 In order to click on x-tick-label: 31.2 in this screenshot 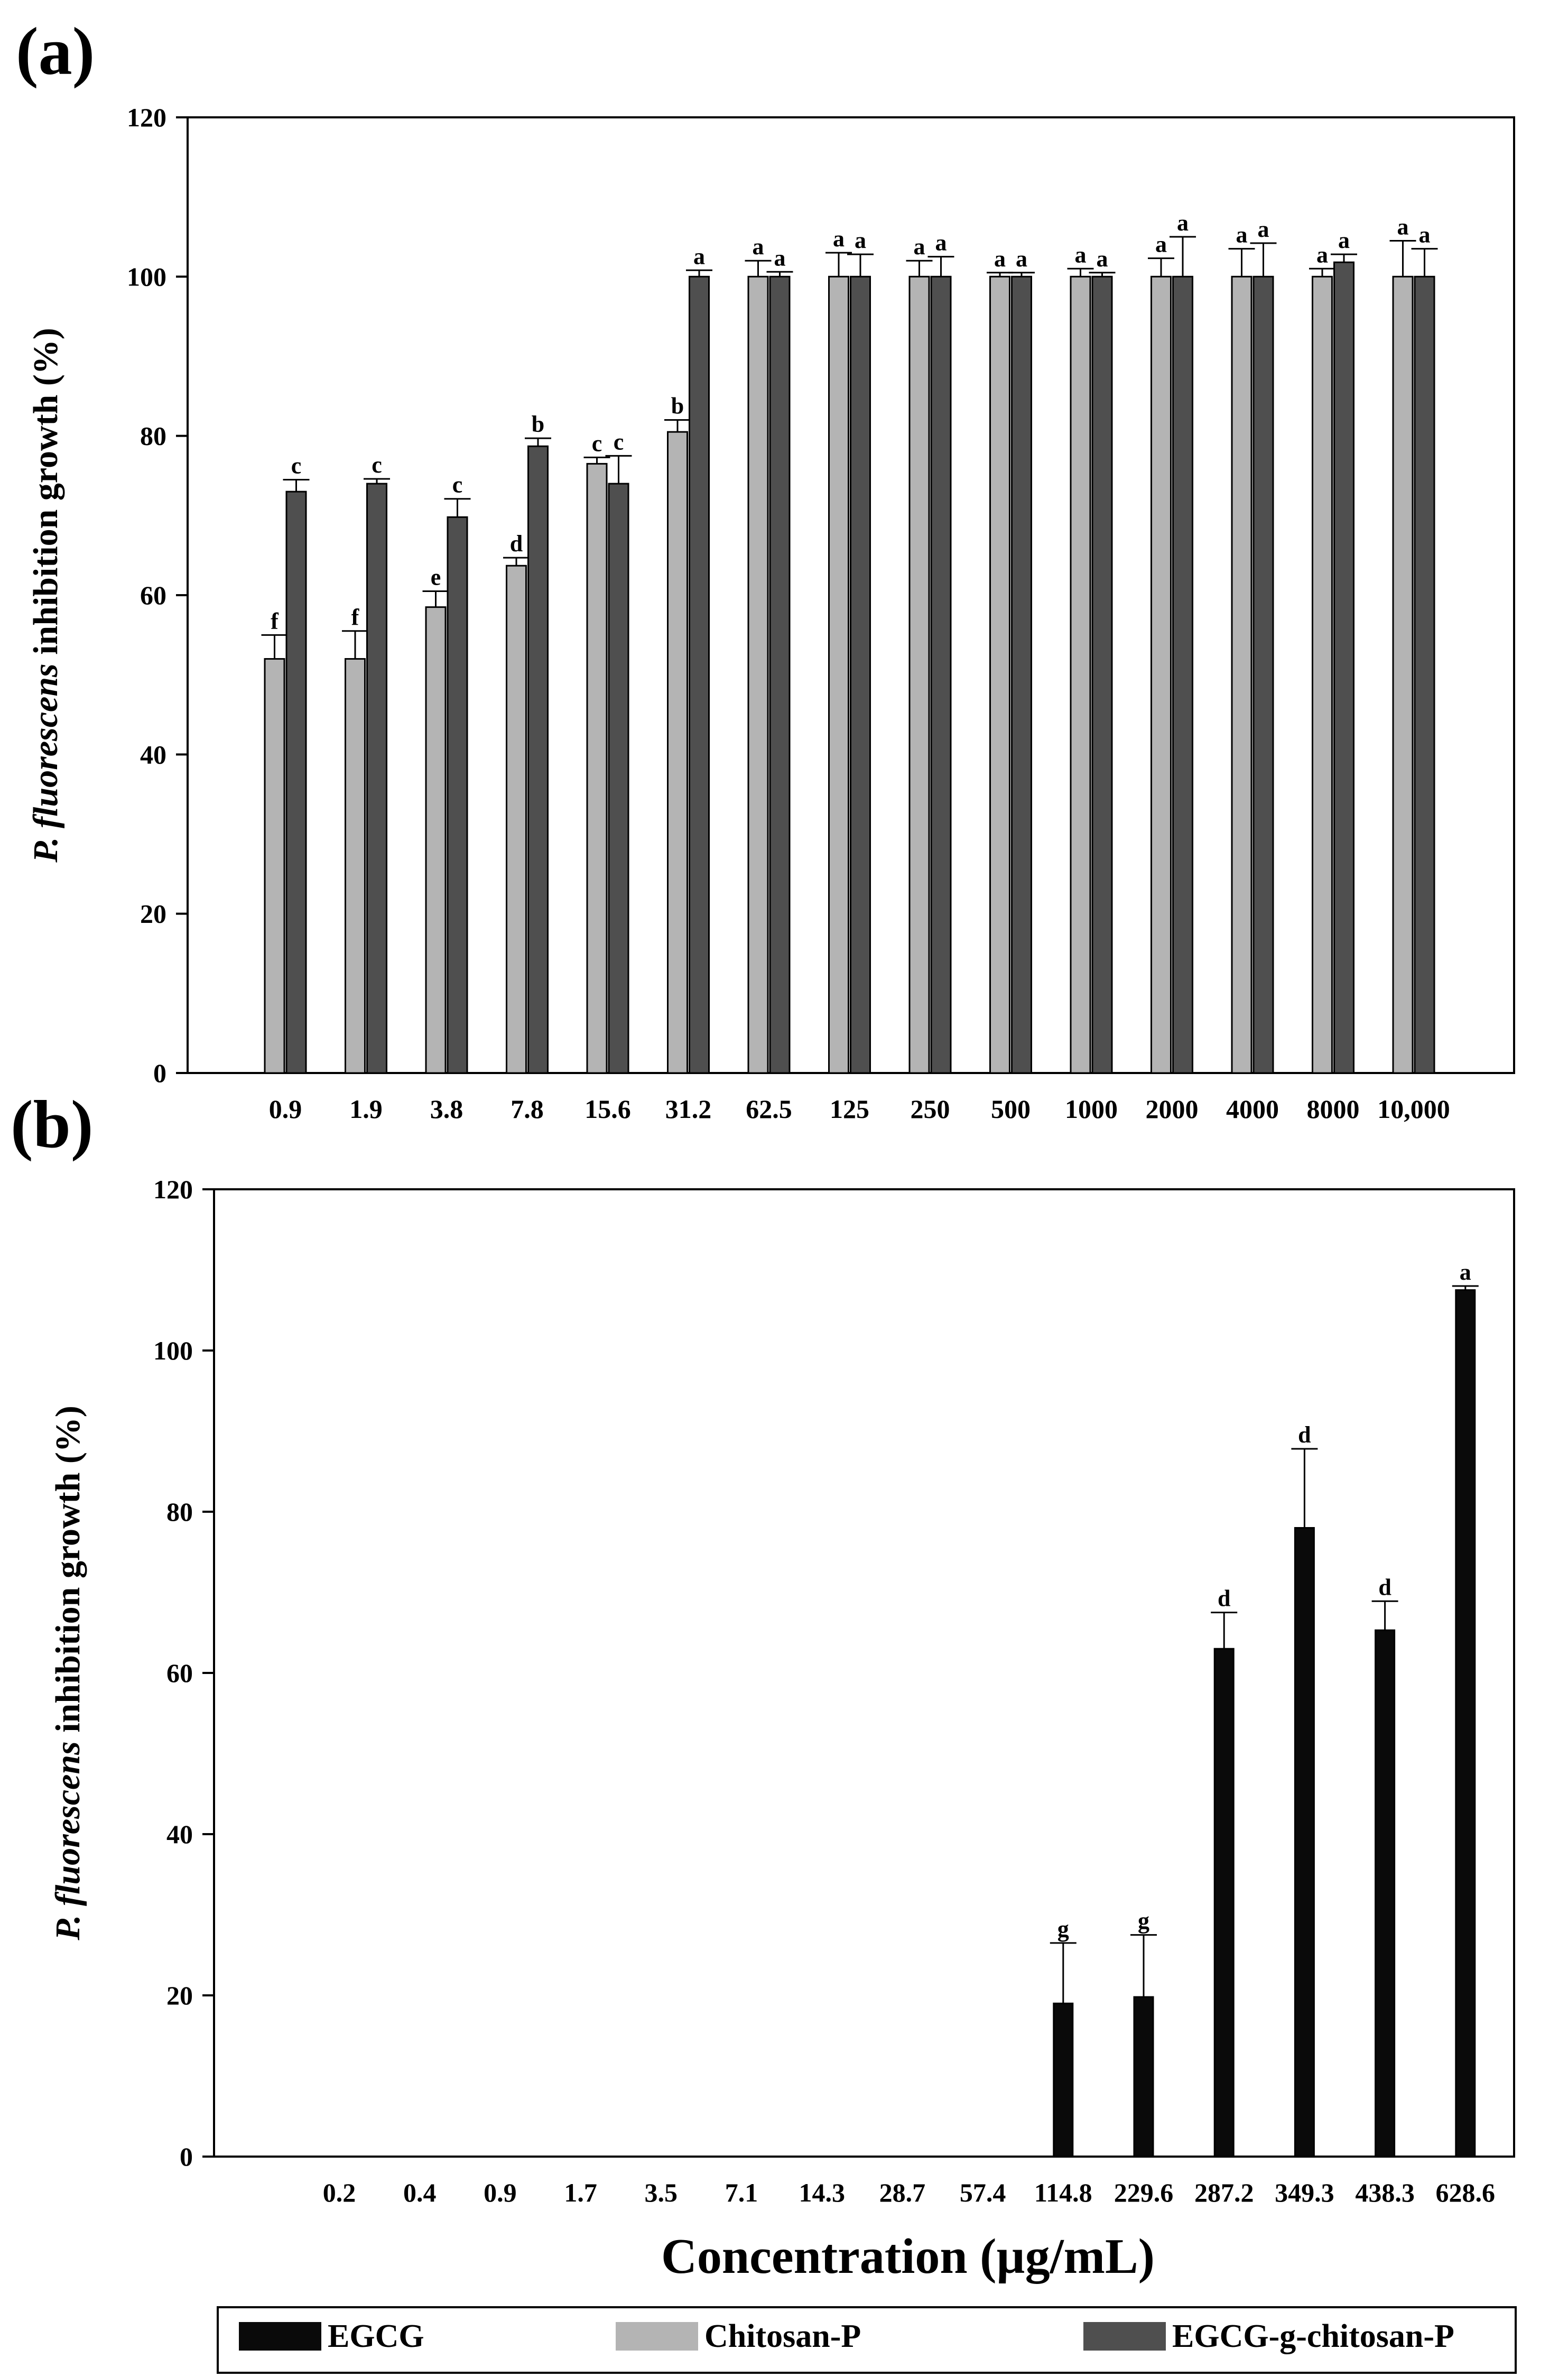, I will do `click(688, 1109)`.